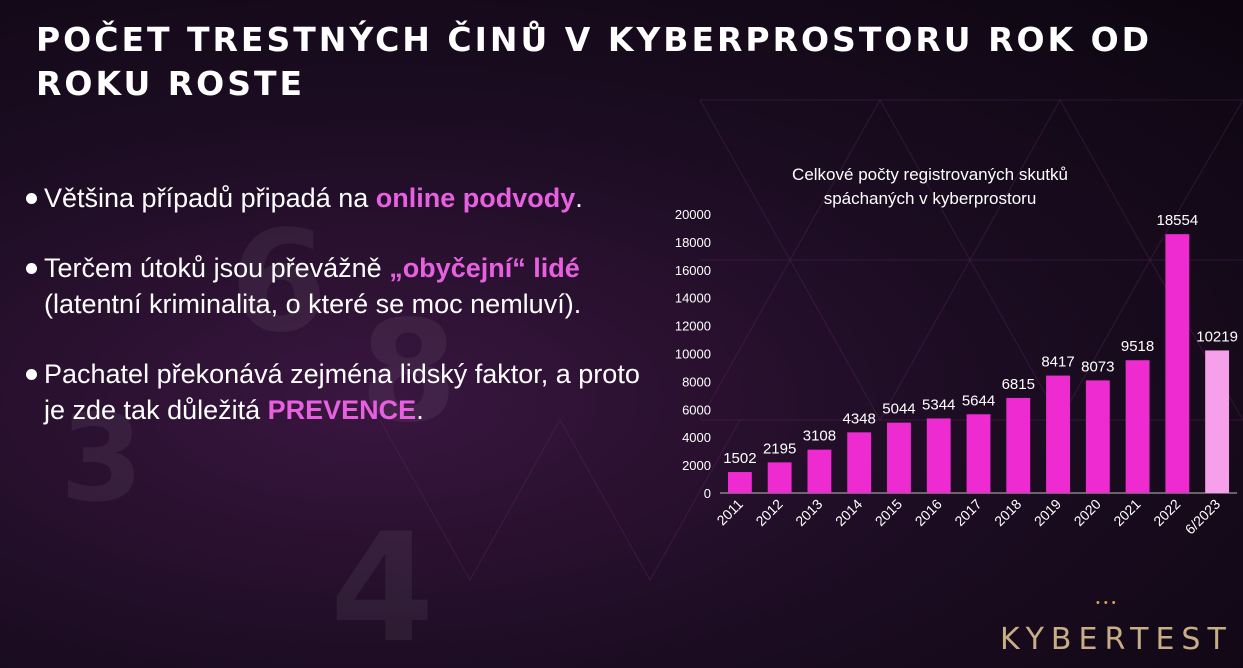 The image size is (1243, 668). What do you see at coordinates (967, 512) in the screenshot?
I see `x-tick-label: 2017` at bounding box center [967, 512].